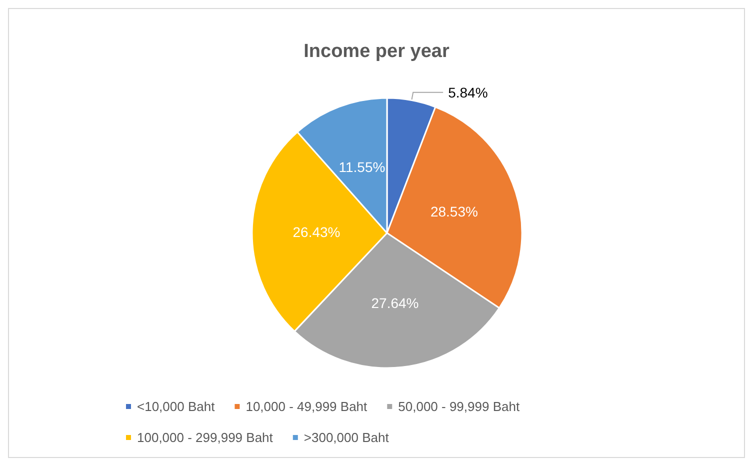 This screenshot has width=751, height=464. What do you see at coordinates (395, 303) in the screenshot?
I see `data-label: 27.64%` at bounding box center [395, 303].